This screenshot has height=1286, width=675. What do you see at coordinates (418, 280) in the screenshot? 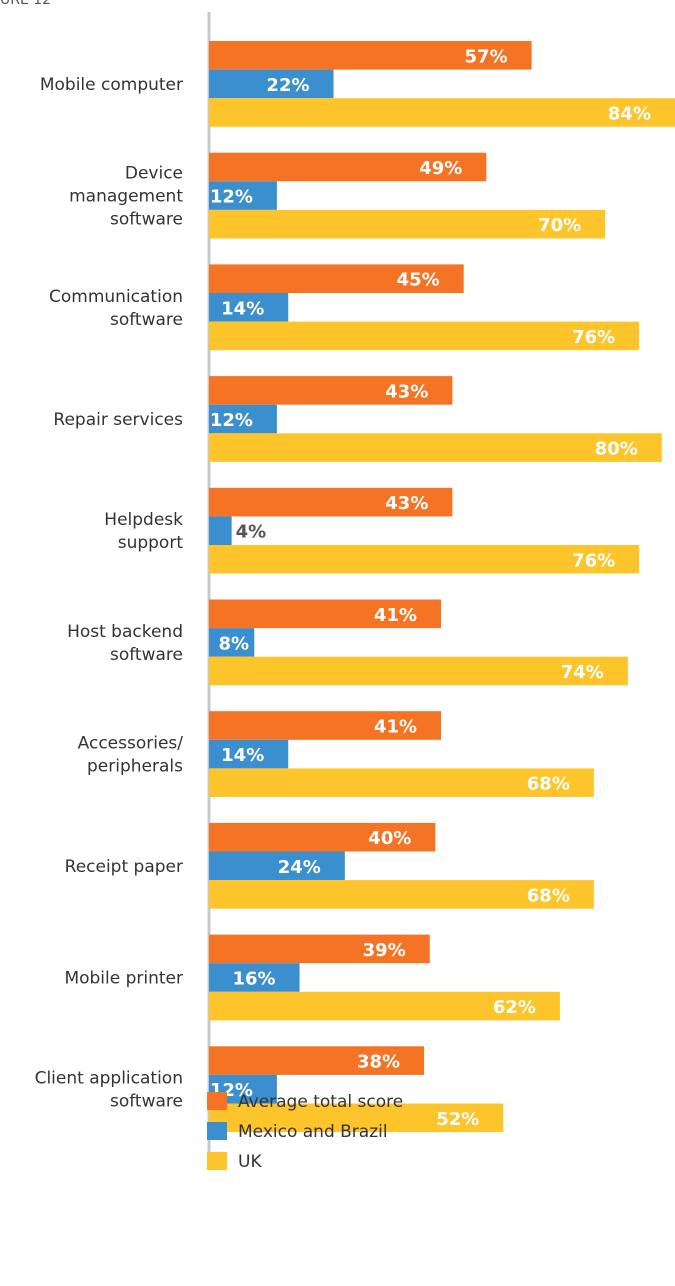
I see `value-label: 45%` at bounding box center [418, 280].